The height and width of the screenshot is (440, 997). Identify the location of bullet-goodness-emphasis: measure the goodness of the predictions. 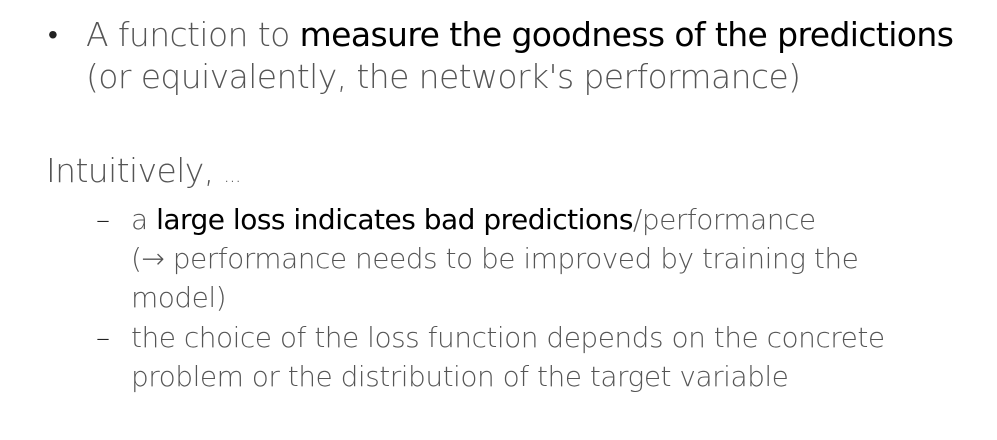
(626, 34).